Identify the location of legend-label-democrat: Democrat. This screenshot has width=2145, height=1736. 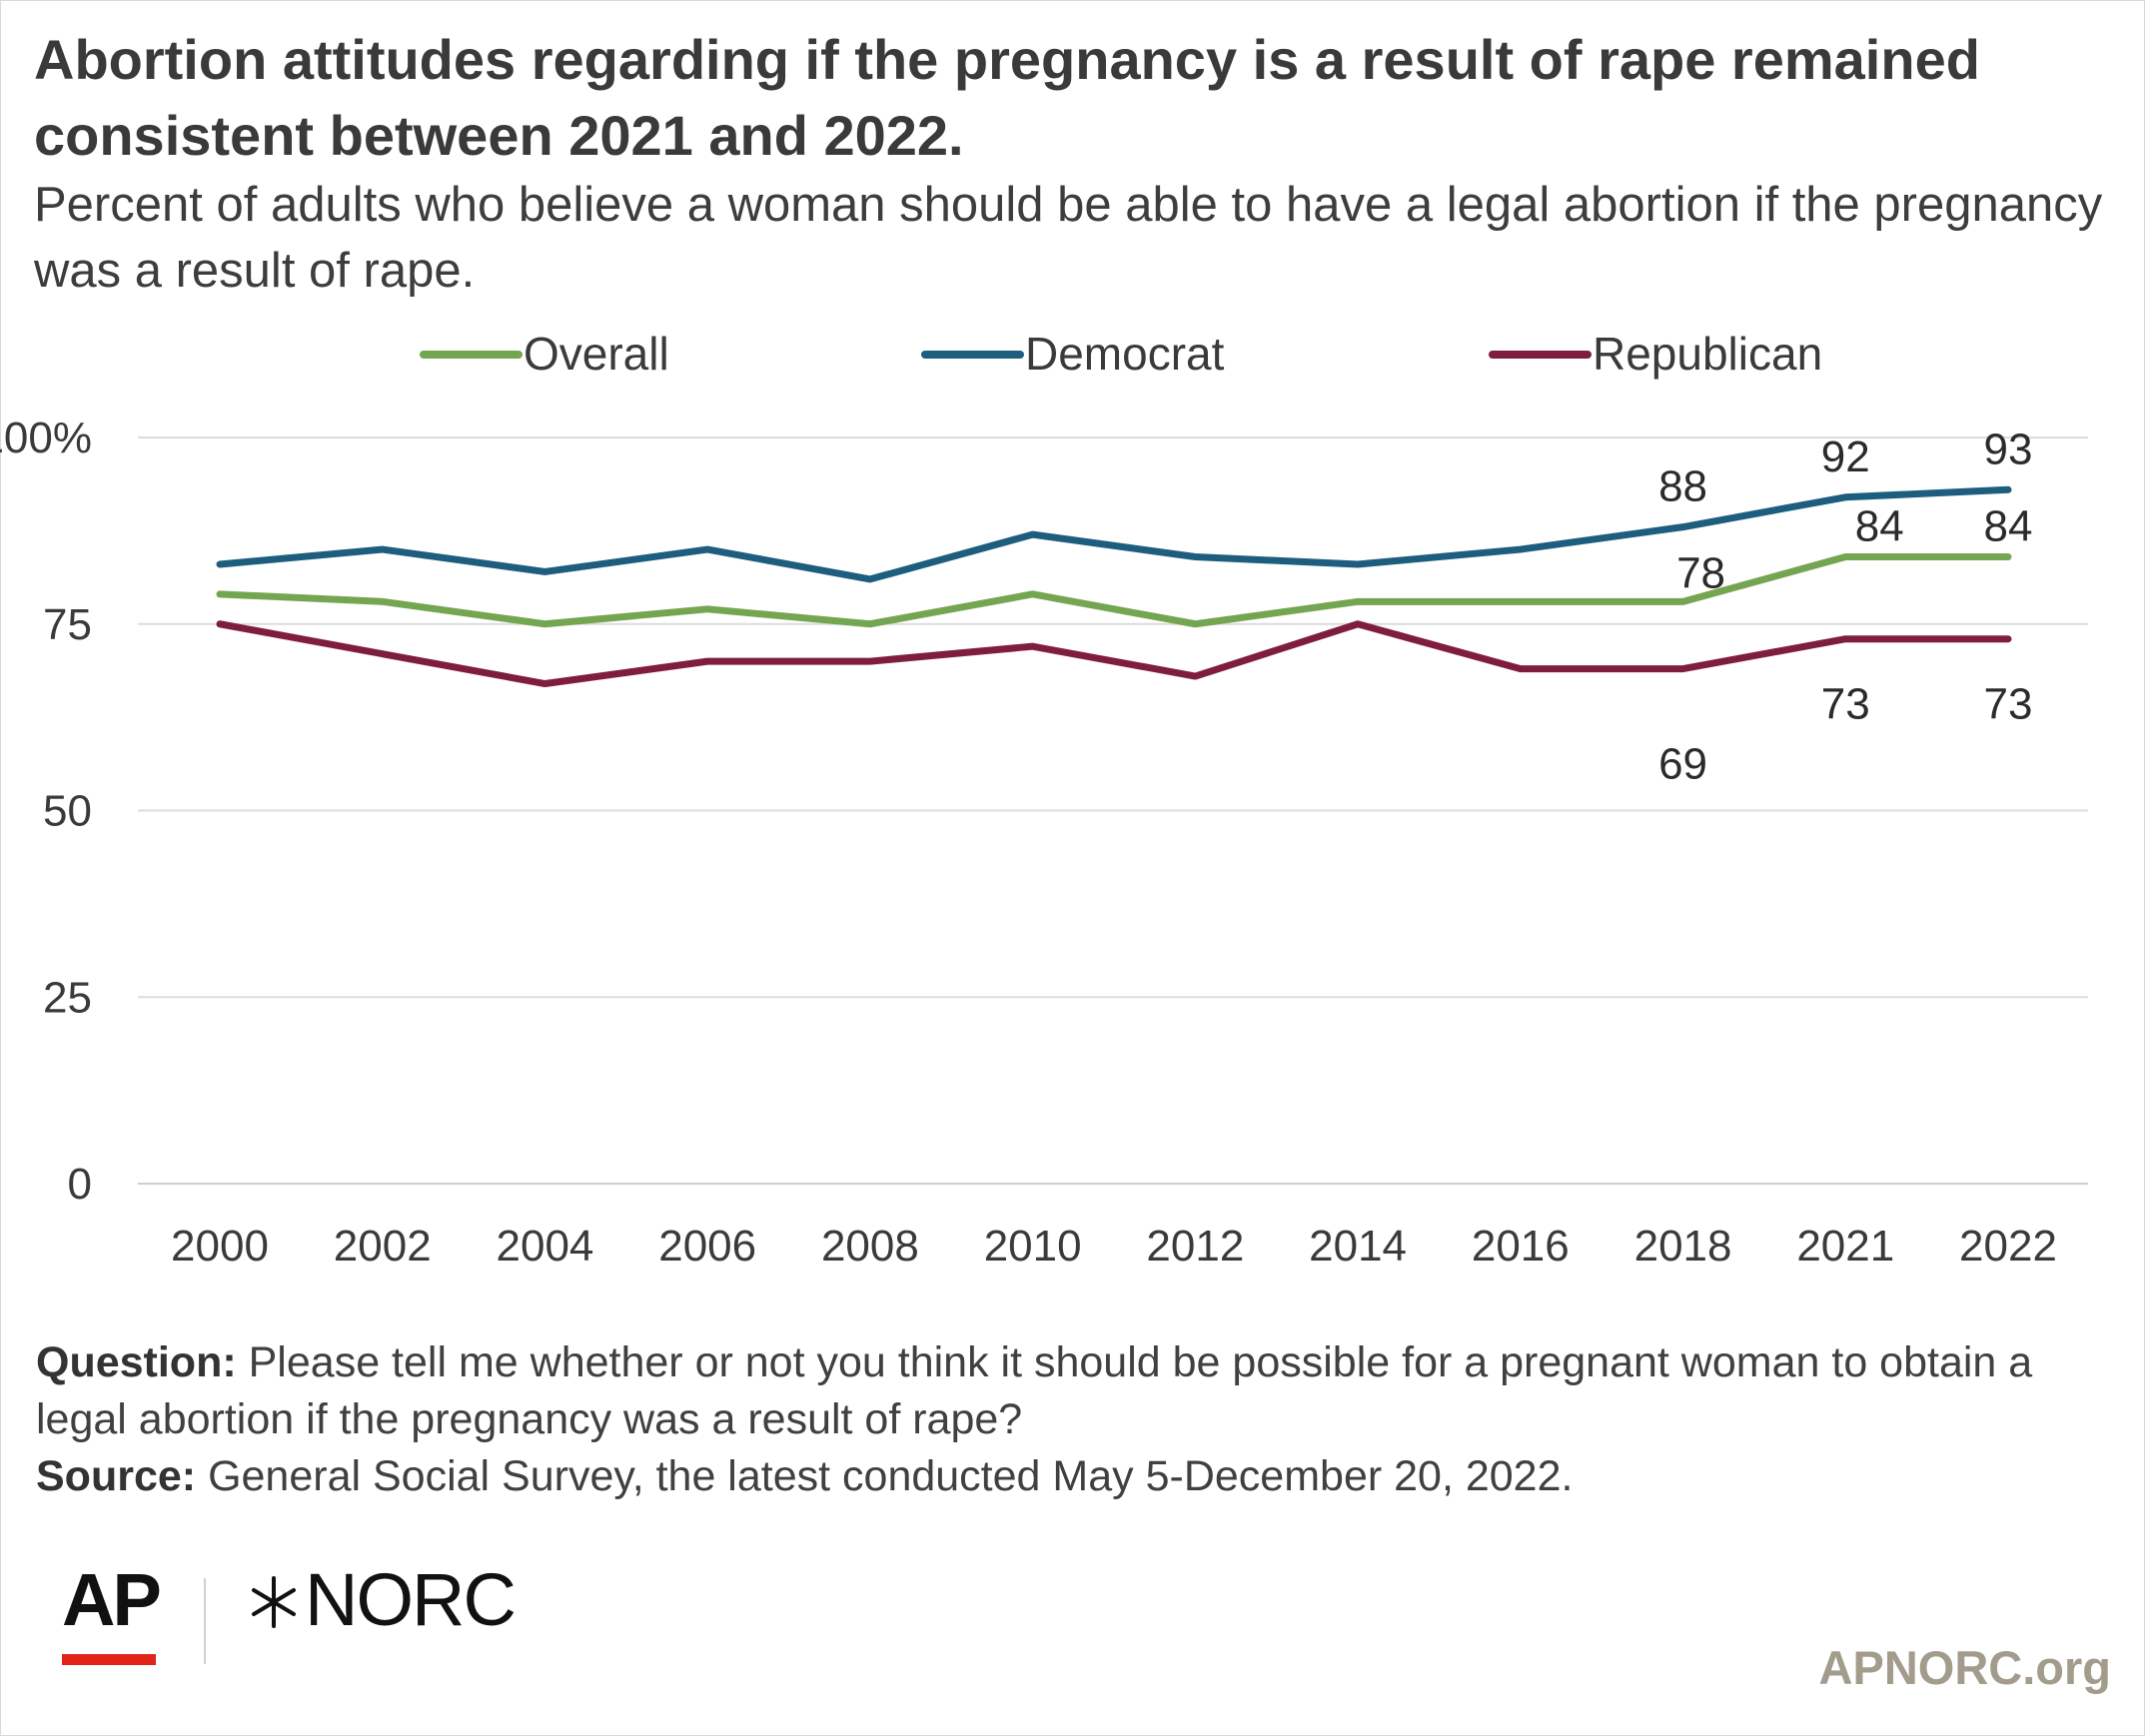
(1125, 354).